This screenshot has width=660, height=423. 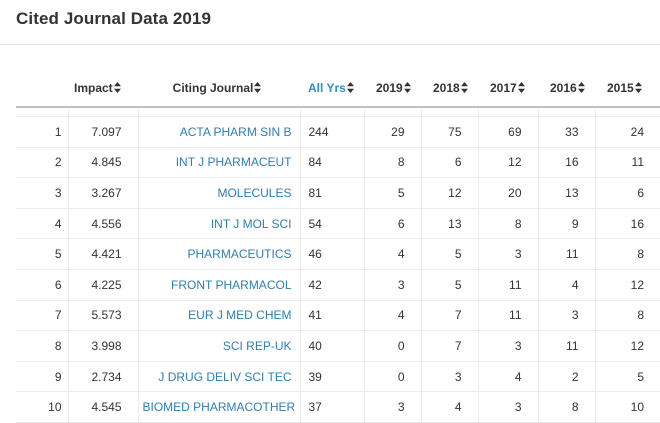 What do you see at coordinates (254, 192) in the screenshot?
I see `journal-link: MOLECULES` at bounding box center [254, 192].